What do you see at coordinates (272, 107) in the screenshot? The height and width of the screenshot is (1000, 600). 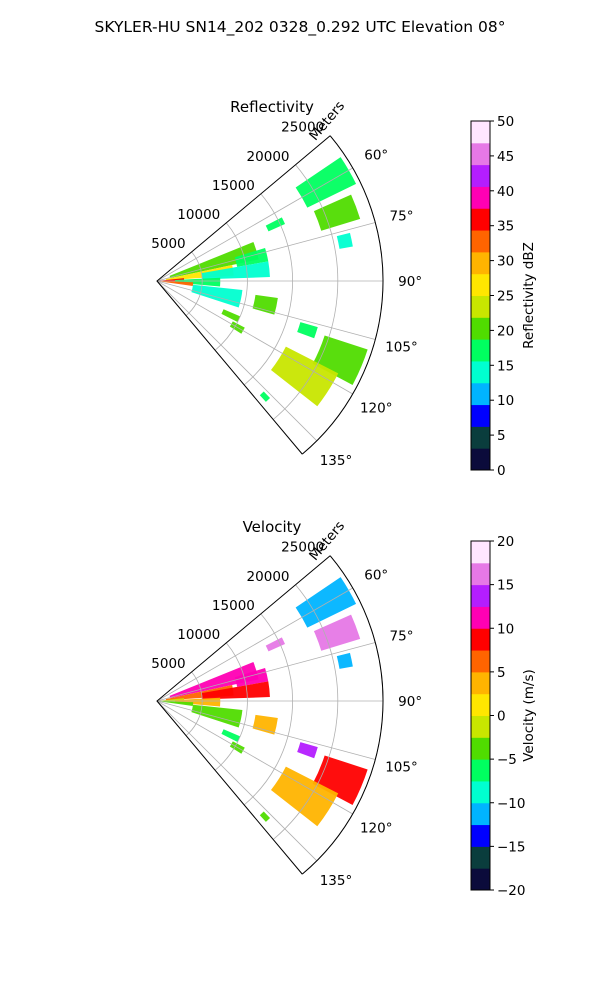 I see `panel-title: Reflectivity` at bounding box center [272, 107].